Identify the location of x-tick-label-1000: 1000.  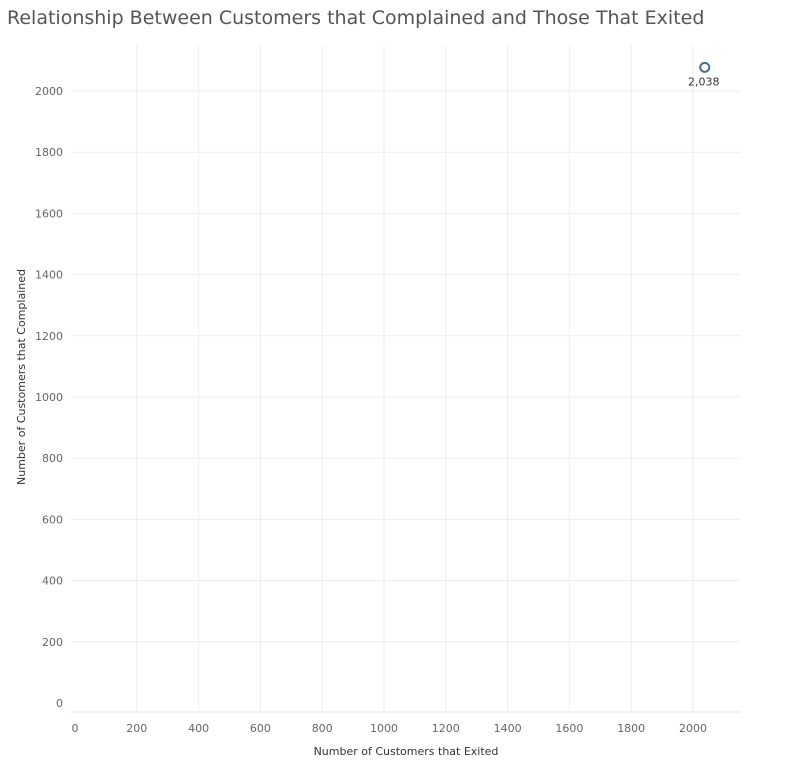
(384, 728).